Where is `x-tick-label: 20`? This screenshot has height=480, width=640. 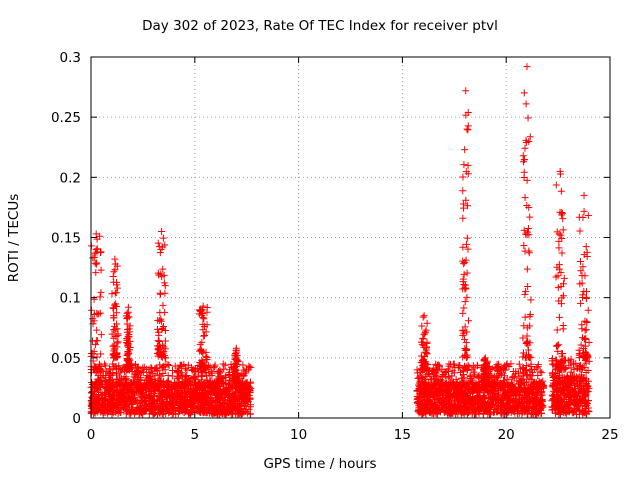 x-tick-label: 20 is located at coordinates (506, 435).